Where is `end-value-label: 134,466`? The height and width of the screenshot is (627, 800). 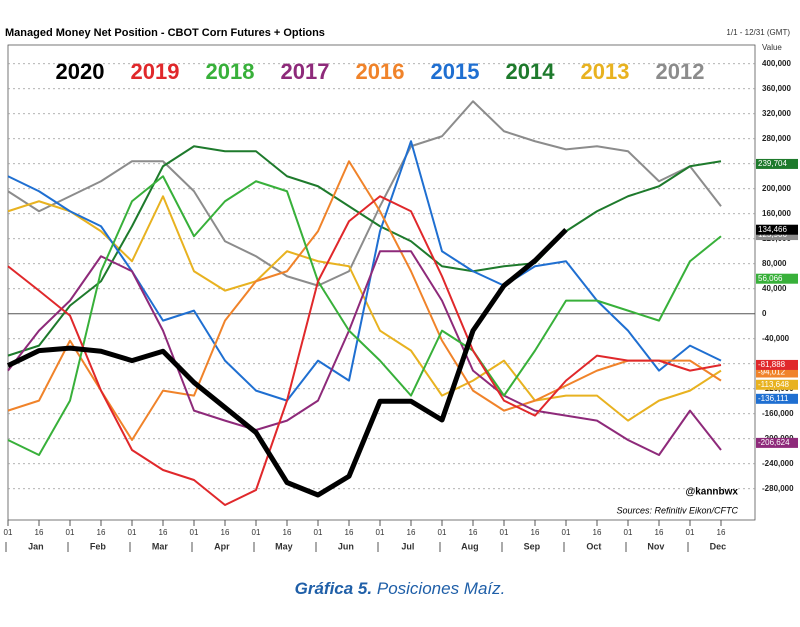 end-value-label: 134,466 is located at coordinates (772, 229).